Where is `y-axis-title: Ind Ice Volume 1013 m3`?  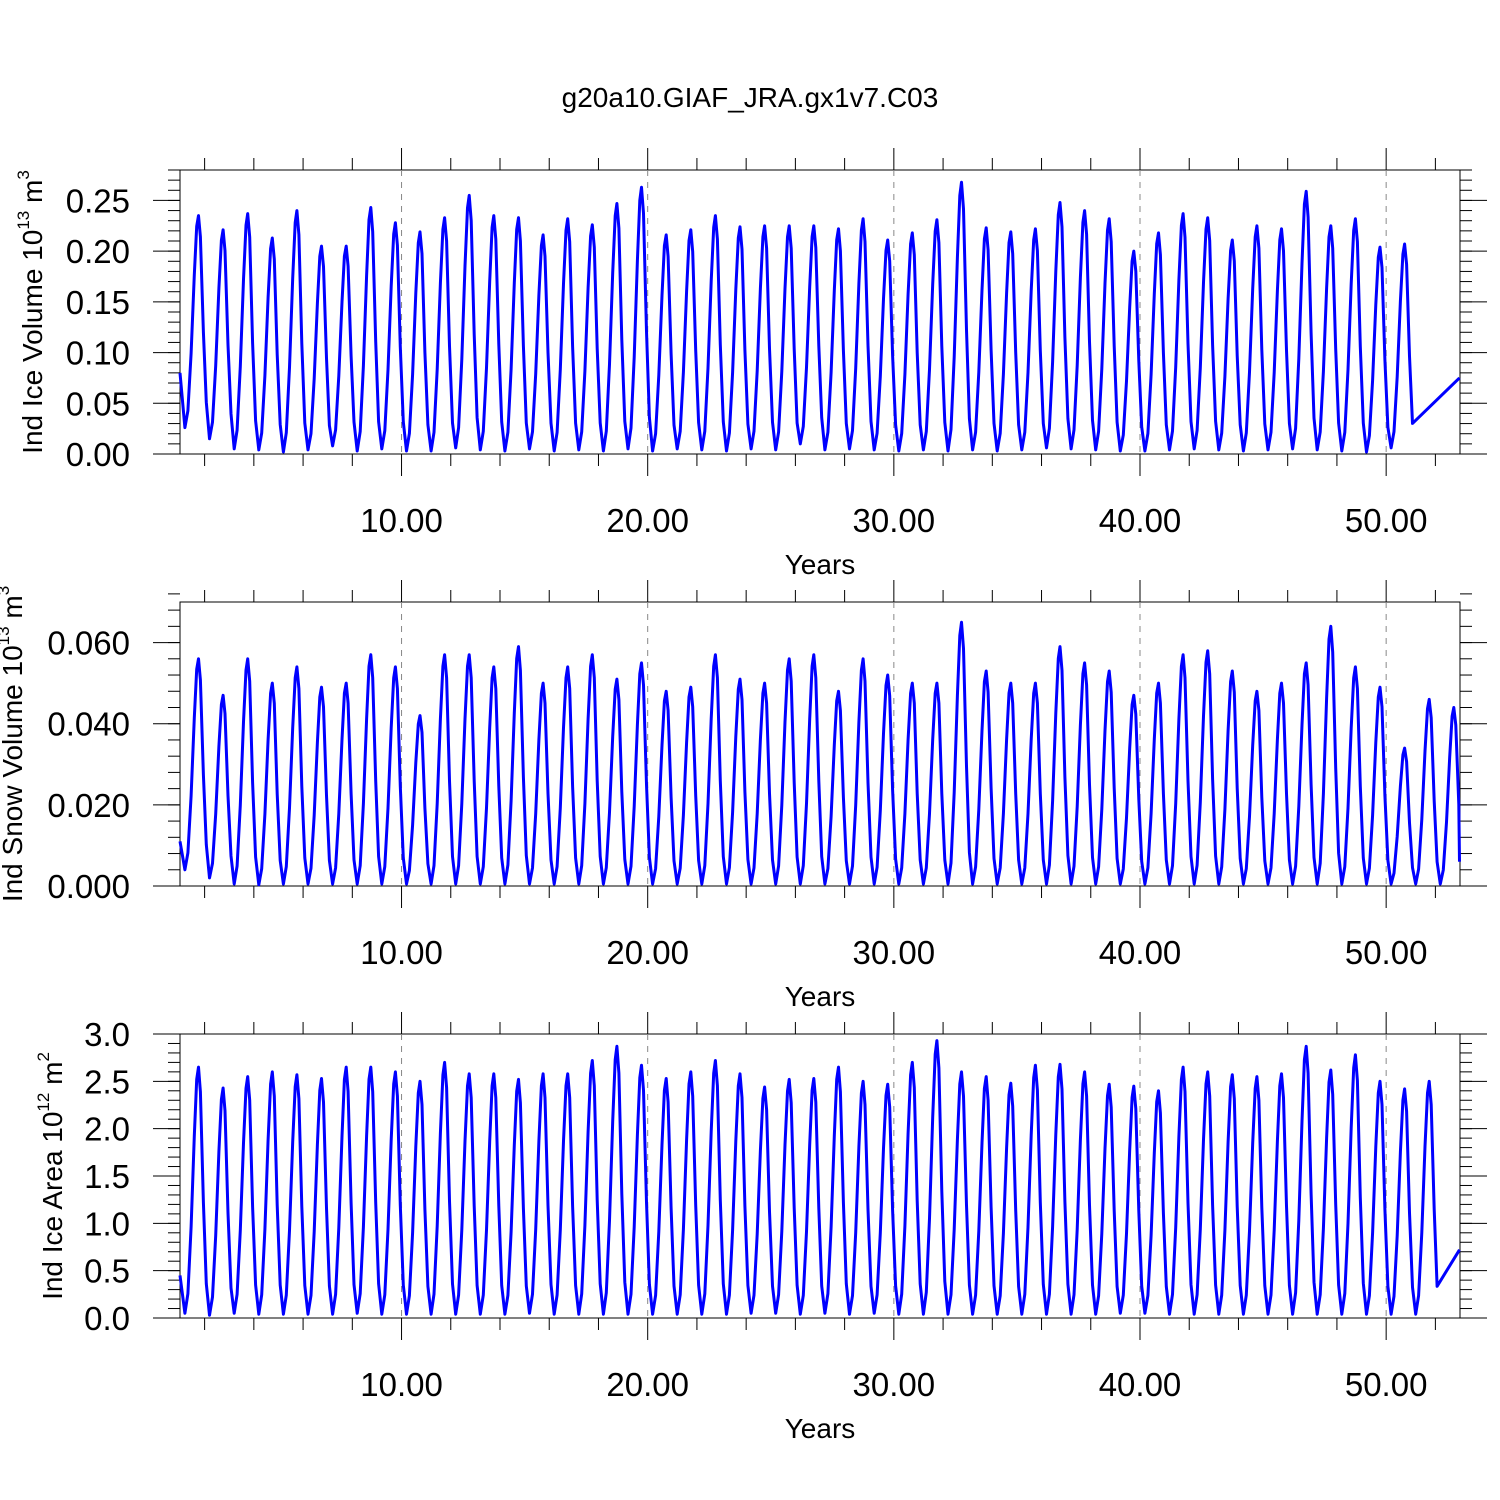 y-axis-title: Ind Ice Volume 1013 m3 is located at coordinates (31, 312).